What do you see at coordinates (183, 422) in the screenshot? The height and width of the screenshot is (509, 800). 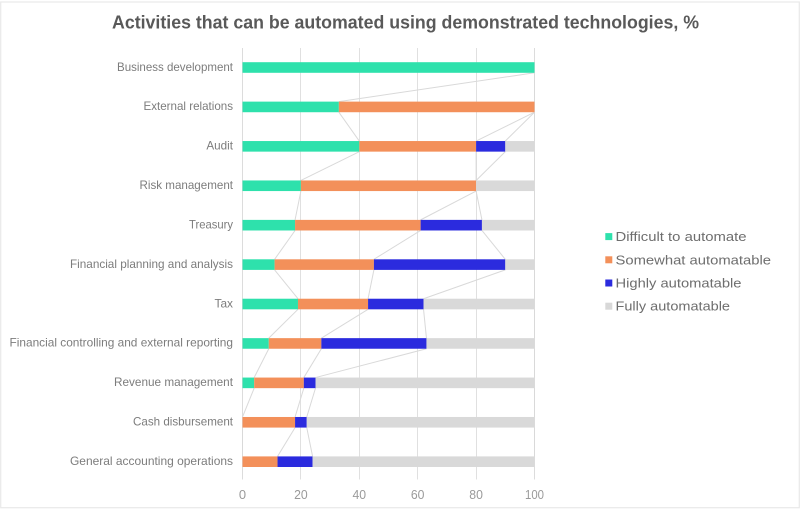 I see `svg-text: Cash disbursement` at bounding box center [183, 422].